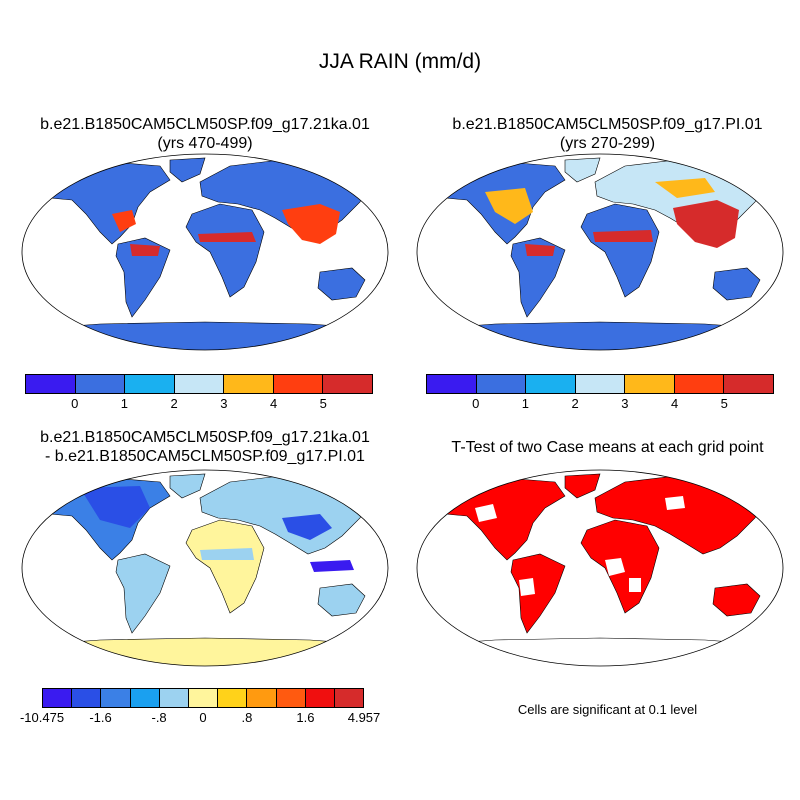 The height and width of the screenshot is (800, 800). Describe the element at coordinates (323, 403) in the screenshot. I see `case1-colorbar-tick-label: 5` at that location.